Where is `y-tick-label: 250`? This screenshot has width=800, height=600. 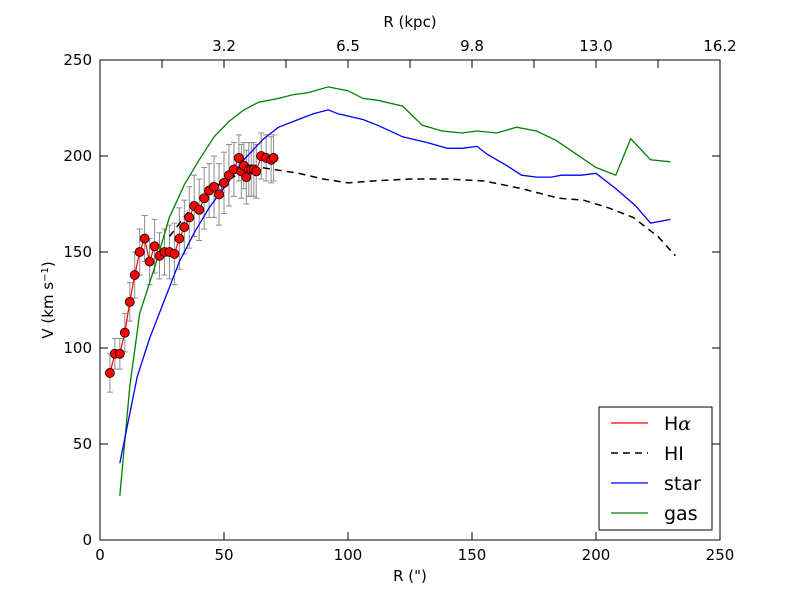 y-tick-label: 250 is located at coordinates (77, 60).